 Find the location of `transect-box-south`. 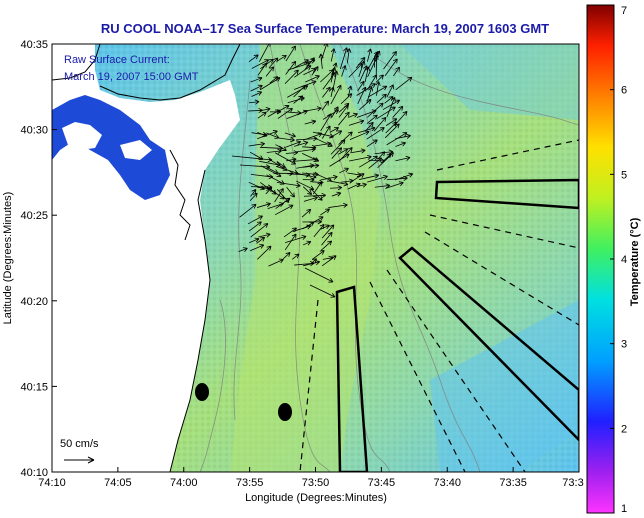

transect-box-south is located at coordinates (352, 378).